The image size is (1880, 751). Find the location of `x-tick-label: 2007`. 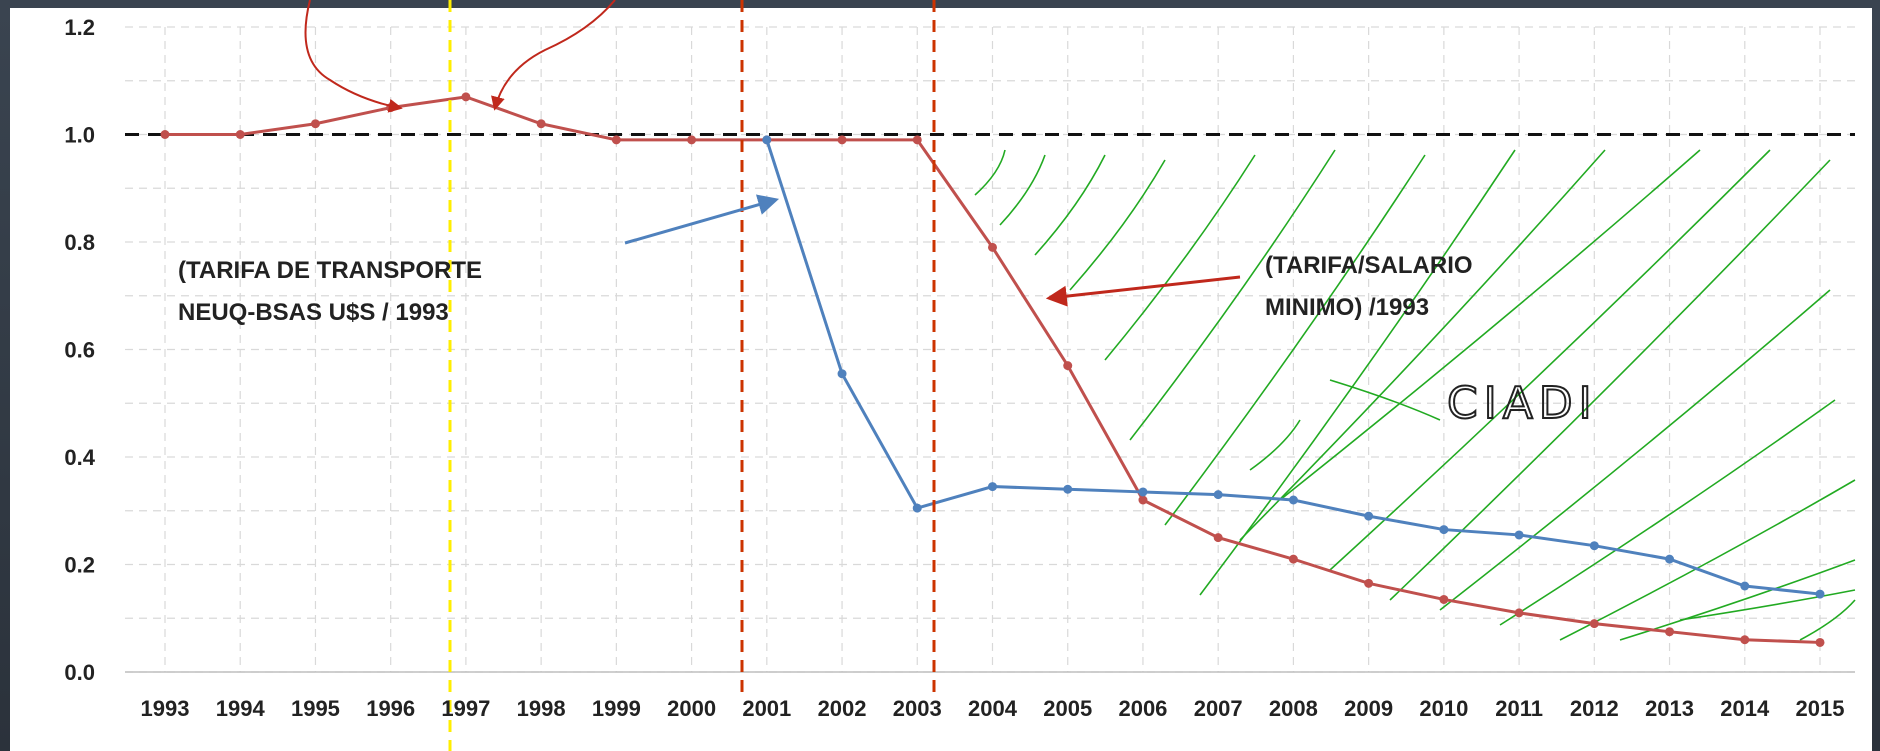

x-tick-label: 2007 is located at coordinates (1218, 708).